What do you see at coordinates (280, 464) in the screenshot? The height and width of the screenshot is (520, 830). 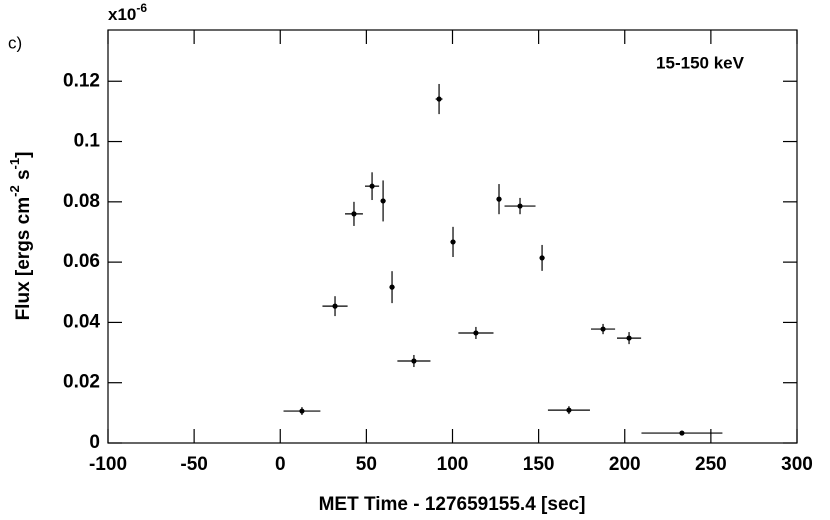 I see `x-tick-label: 0` at bounding box center [280, 464].